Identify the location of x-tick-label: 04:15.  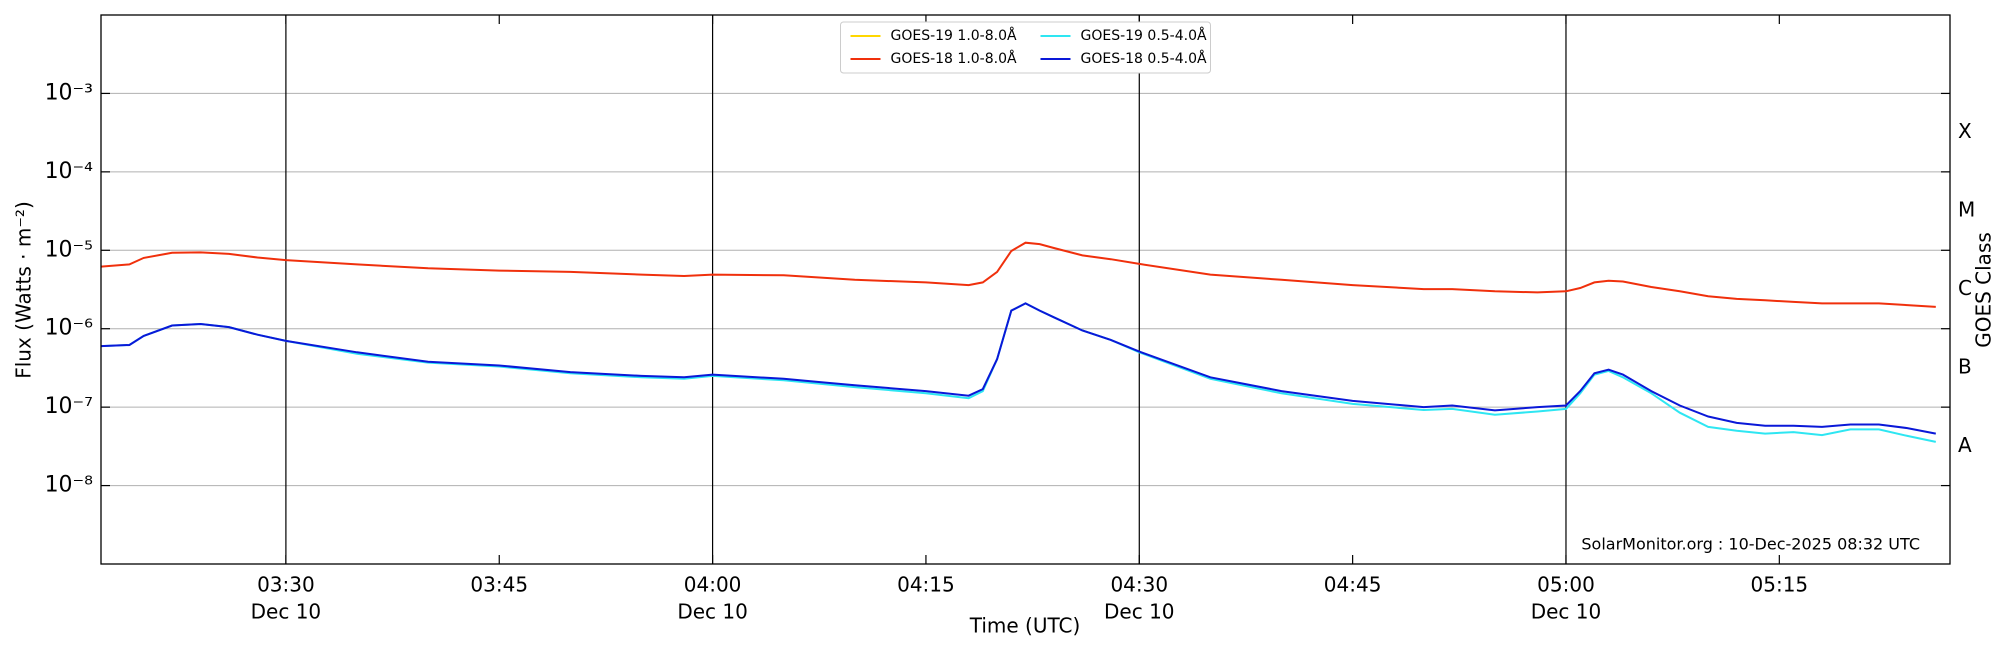
(926, 585).